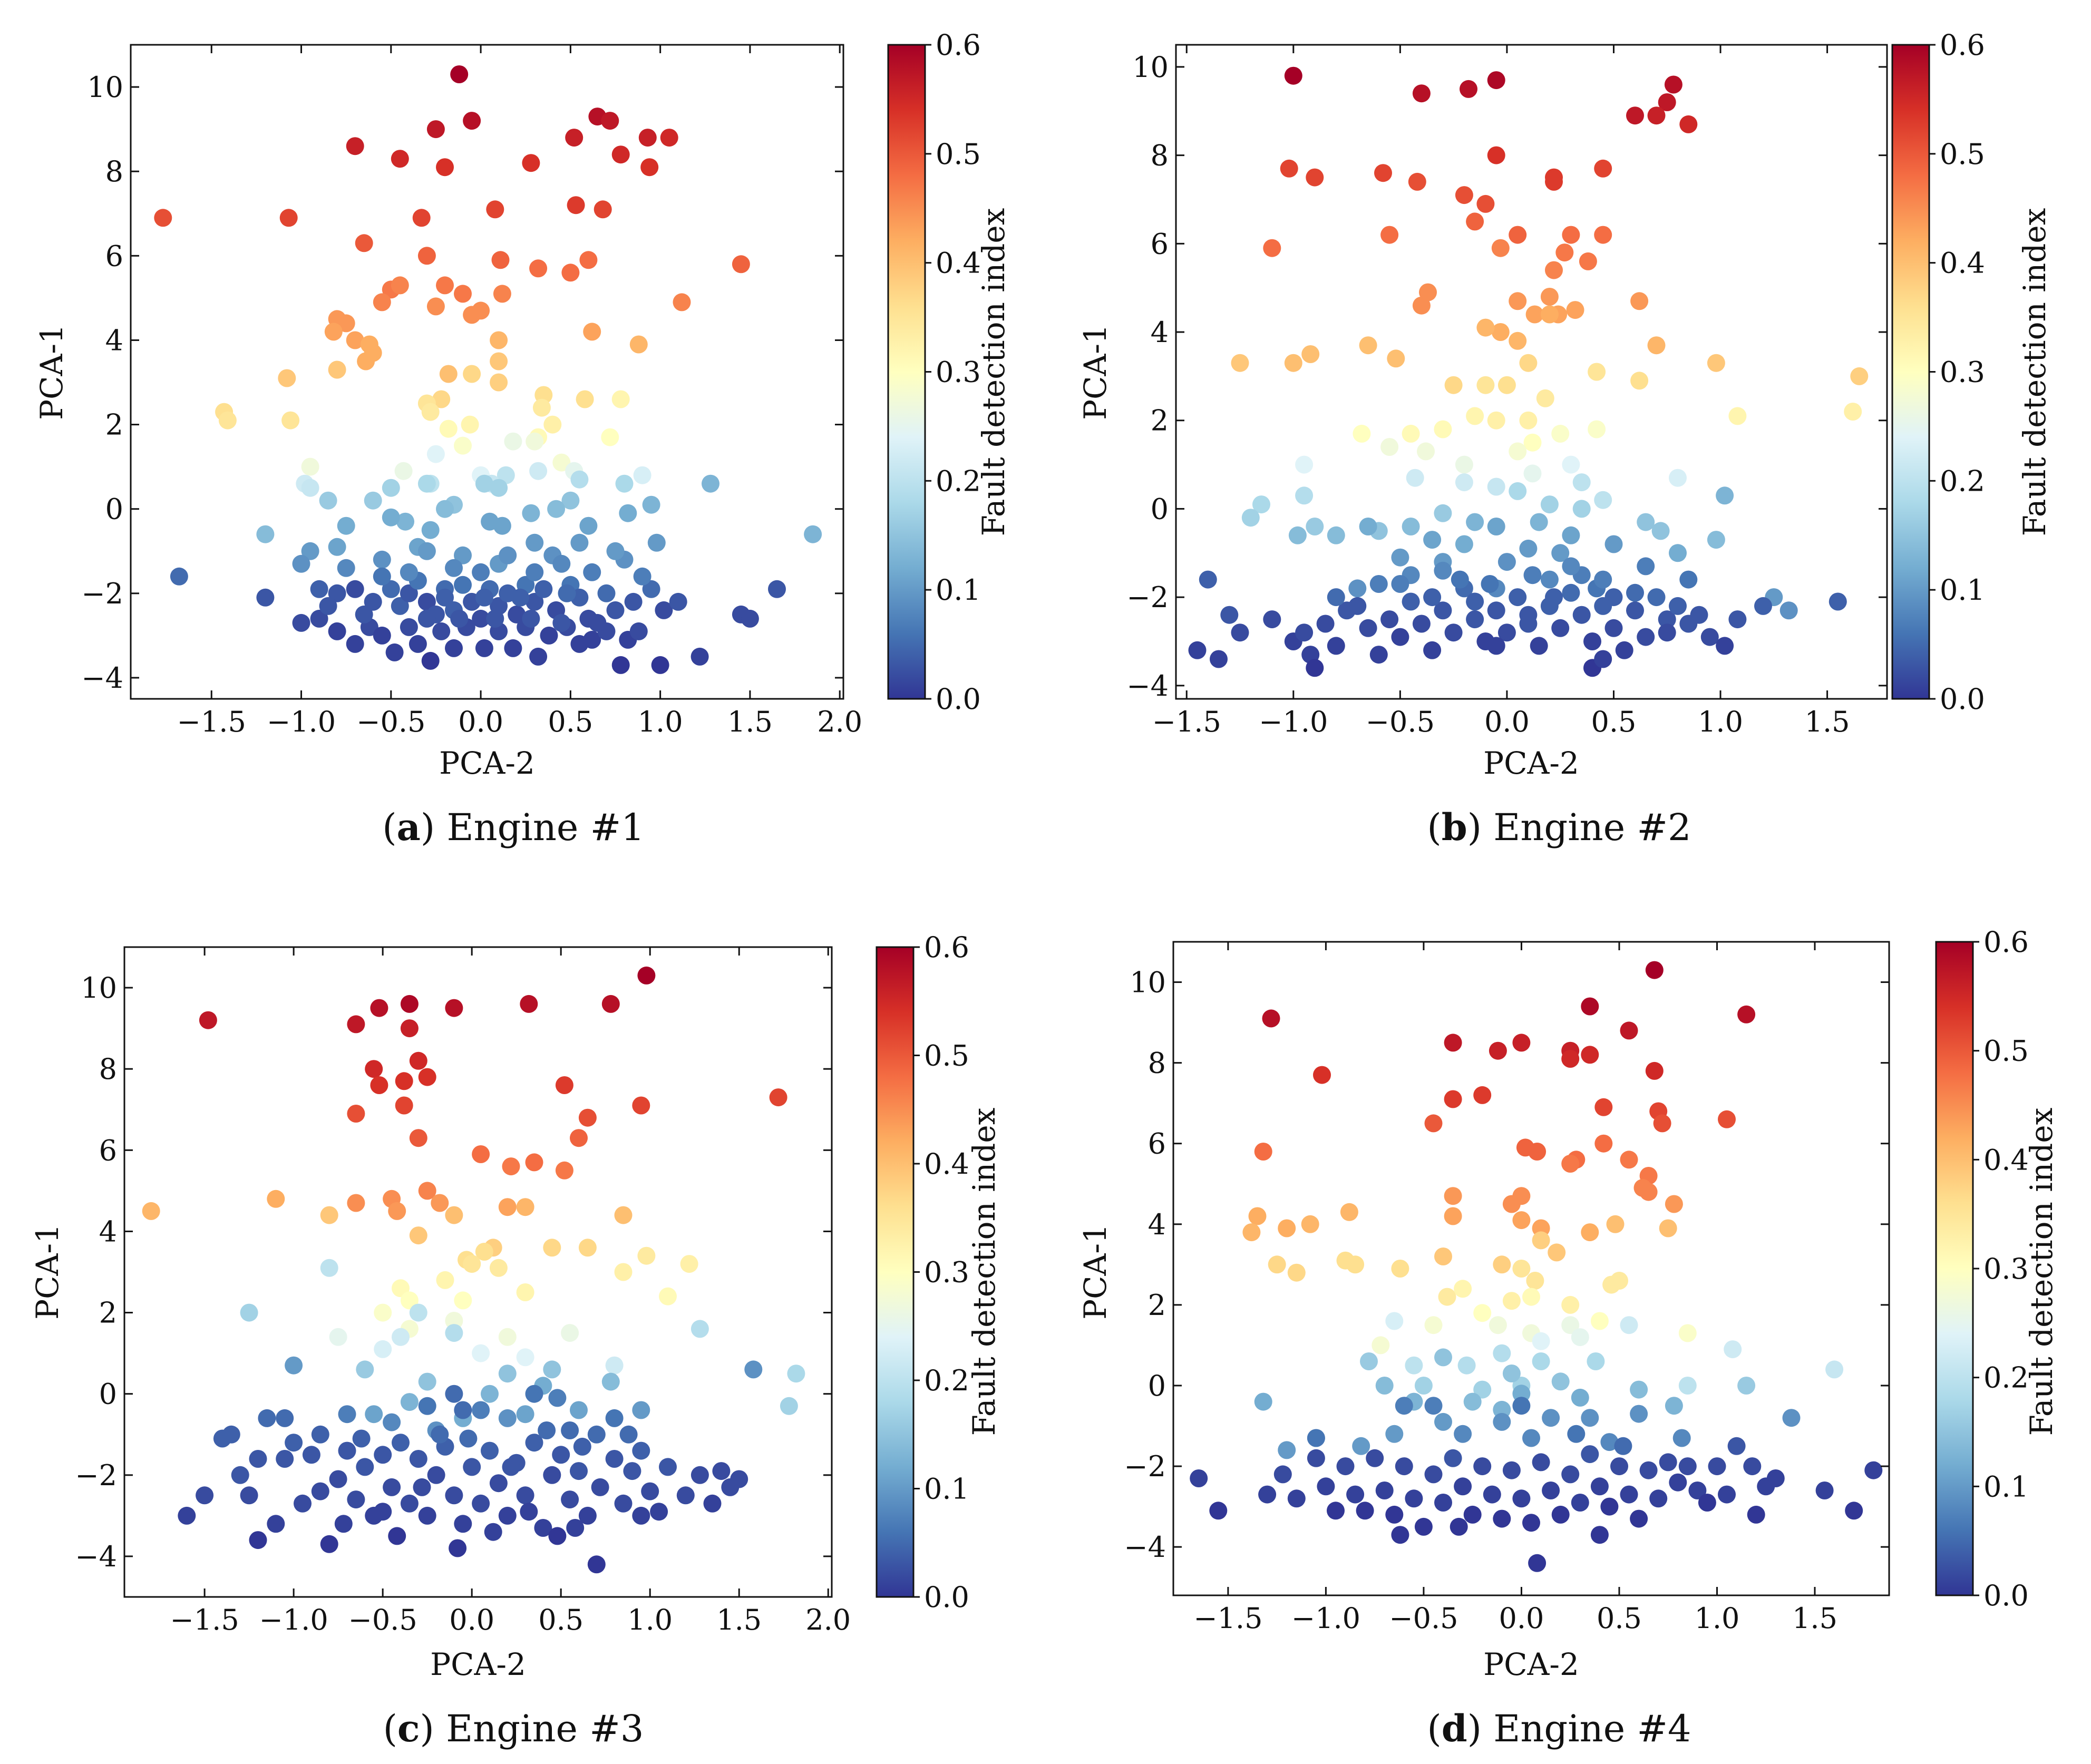 The image size is (2091, 1764). What do you see at coordinates (1536, 1266) in the screenshot?
I see `panel-d-scatter-points` at bounding box center [1536, 1266].